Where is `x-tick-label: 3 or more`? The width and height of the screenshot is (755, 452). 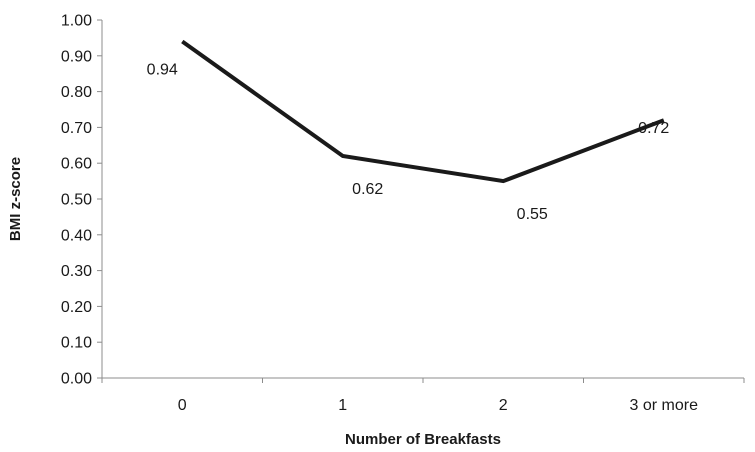
x-tick-label: 3 or more is located at coordinates (664, 405).